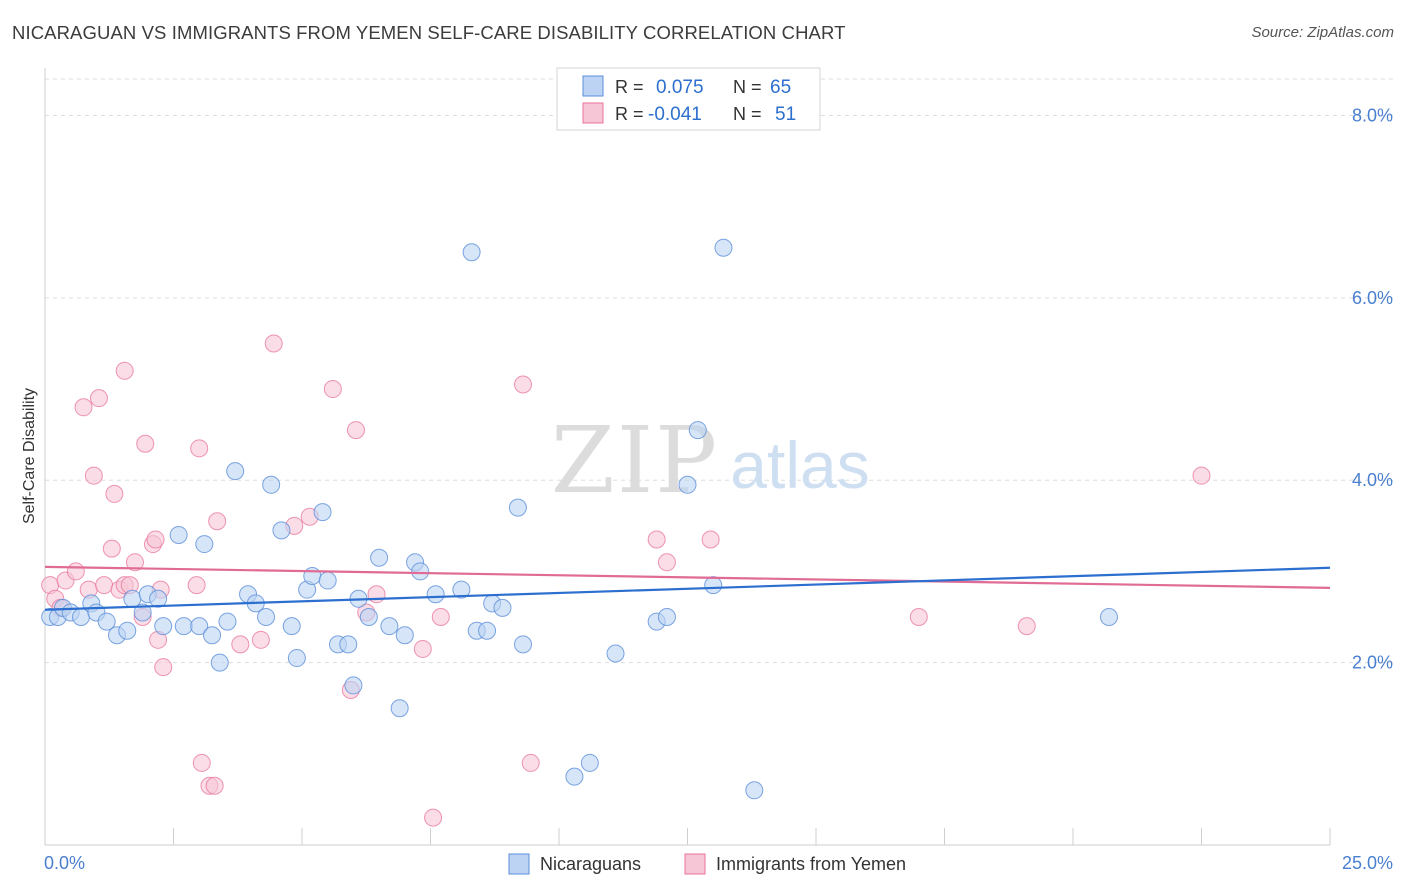 The width and height of the screenshot is (1406, 892). Describe the element at coordinates (519, 864) in the screenshot. I see `bottom-legend-swatch-blue` at that location.